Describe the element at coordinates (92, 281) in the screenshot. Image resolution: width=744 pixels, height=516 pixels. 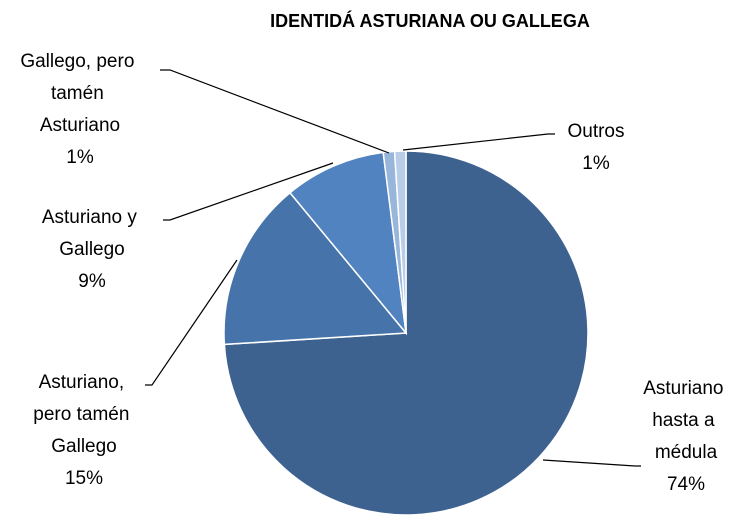
I see `value-label: 9%` at that location.